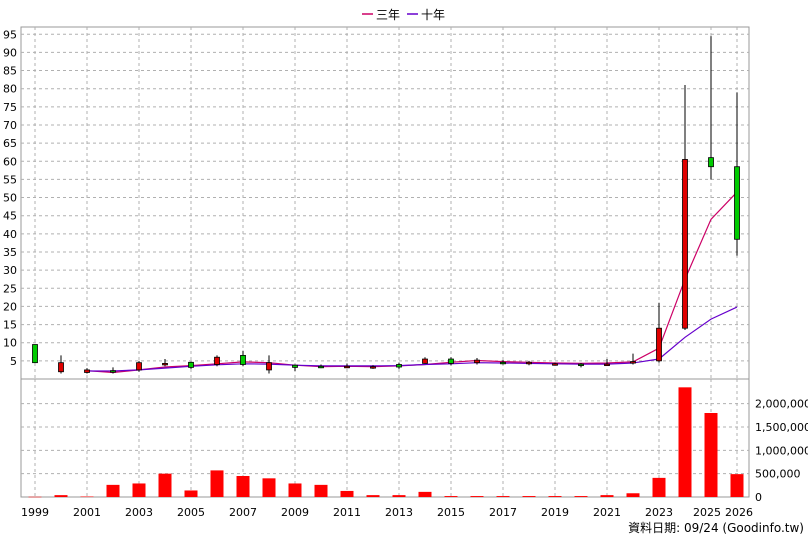 Image resolution: width=808 pixels, height=540 pixels. I want to click on price-tick-label: 5, so click(13, 361).